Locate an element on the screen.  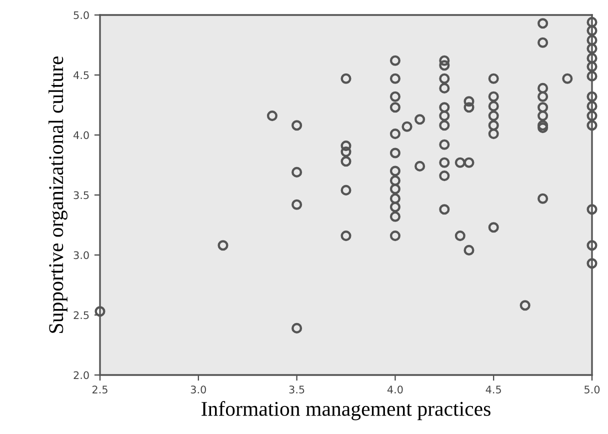
y-tick-label: 2.5 is located at coordinates (81, 315).